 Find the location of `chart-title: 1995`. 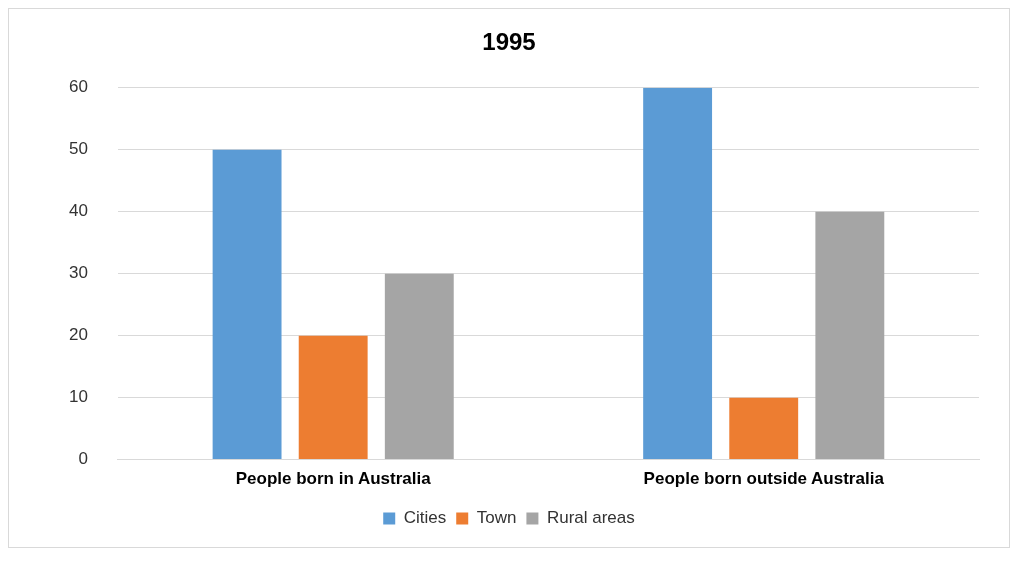

chart-title: 1995 is located at coordinates (509, 42).